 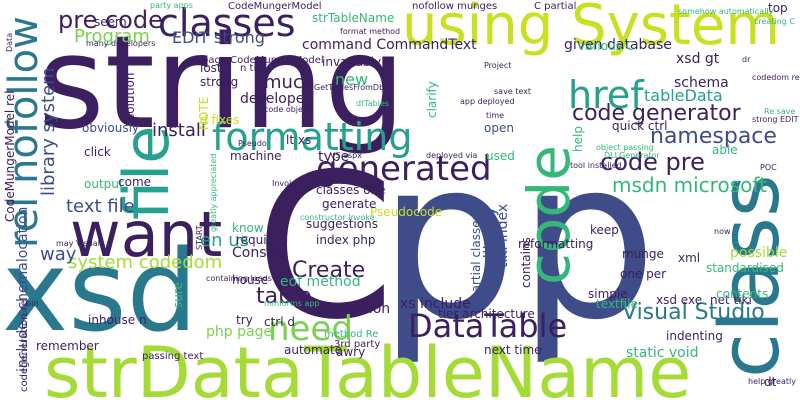 What do you see at coordinates (500, 156) in the screenshot?
I see `word-used: used` at bounding box center [500, 156].